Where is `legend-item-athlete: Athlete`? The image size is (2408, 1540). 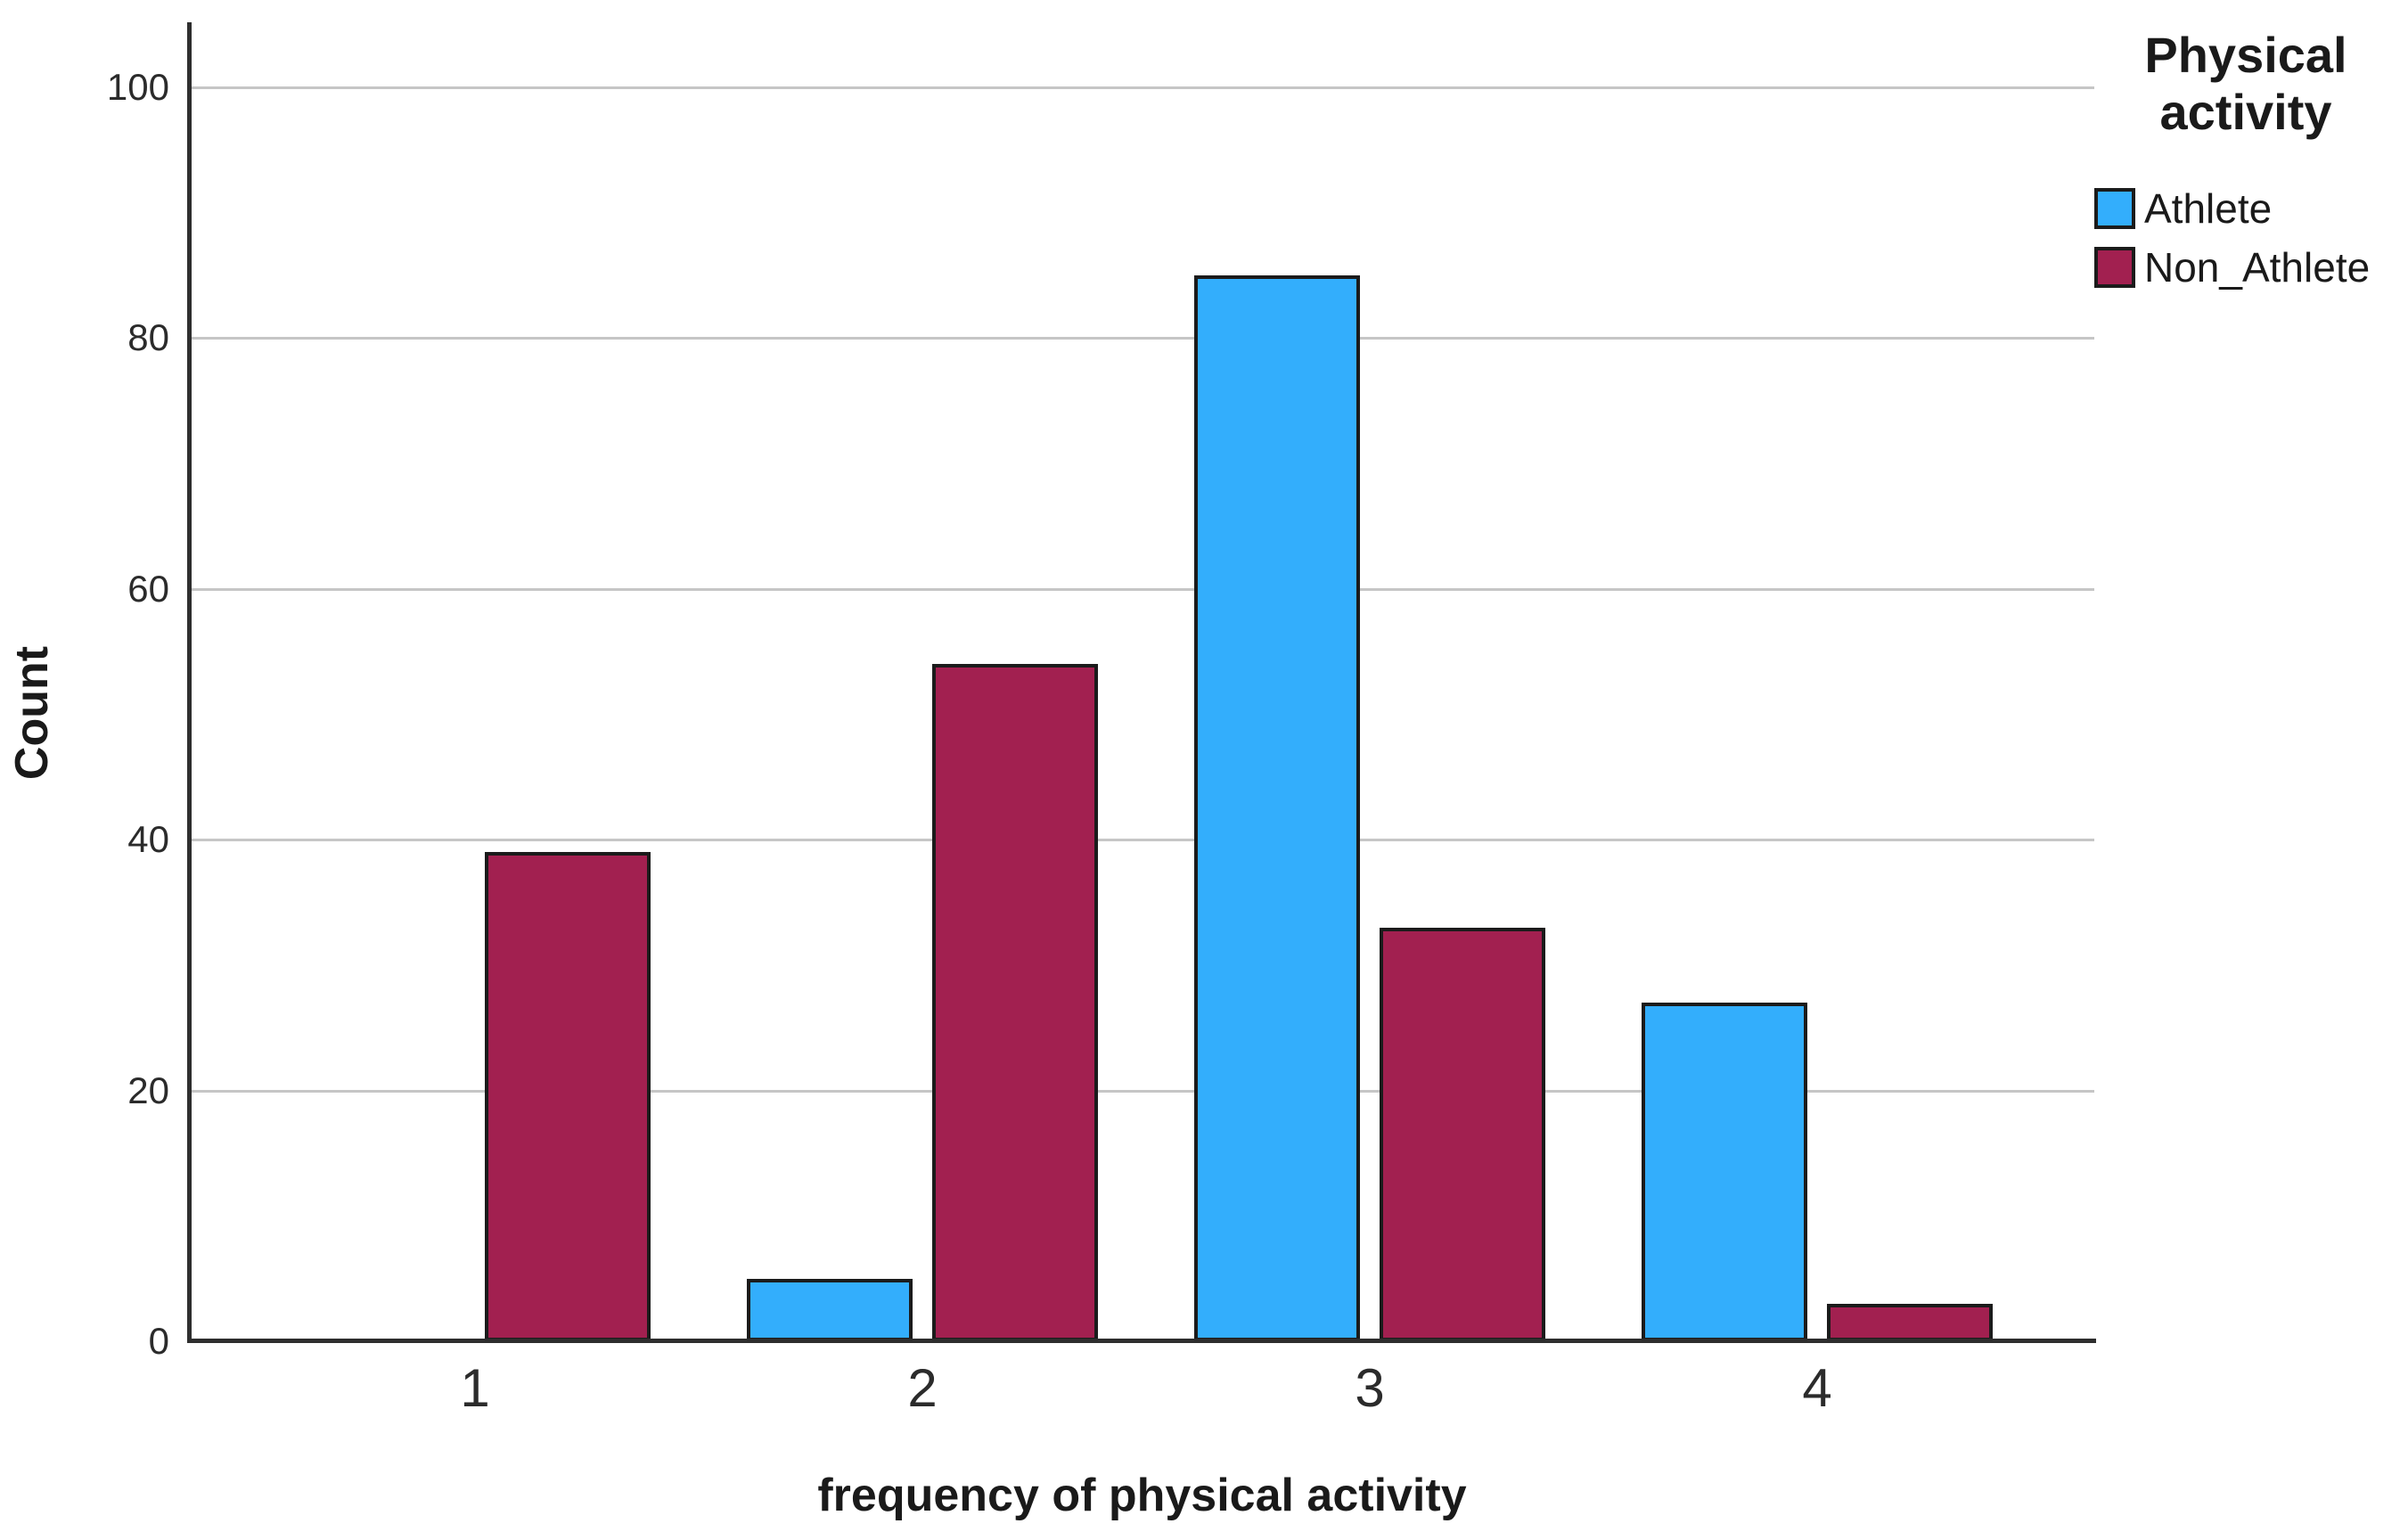
legend-item-athlete: Athlete is located at coordinates (2245, 208).